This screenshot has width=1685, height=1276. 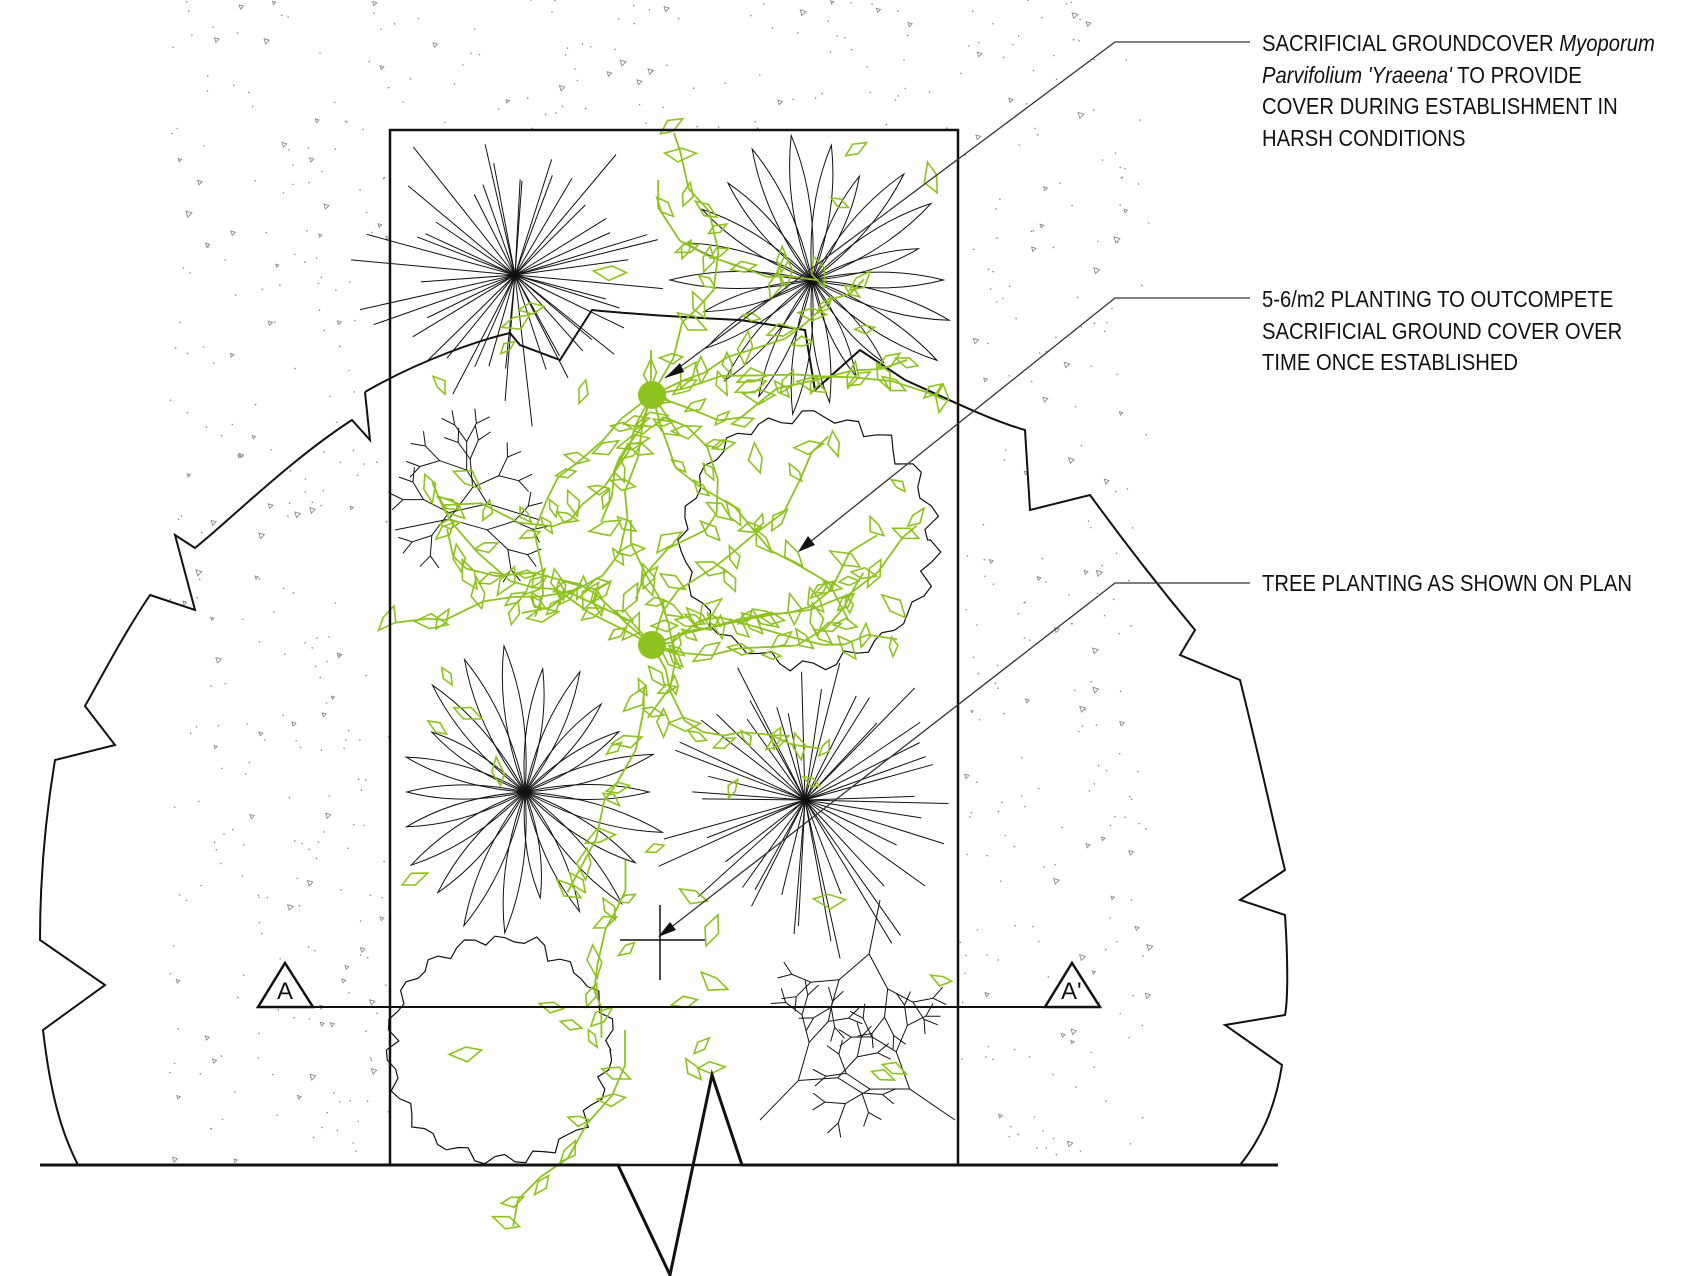 I want to click on note-groundcover-line4: HARSH CONDITIONS, so click(x=1364, y=137).